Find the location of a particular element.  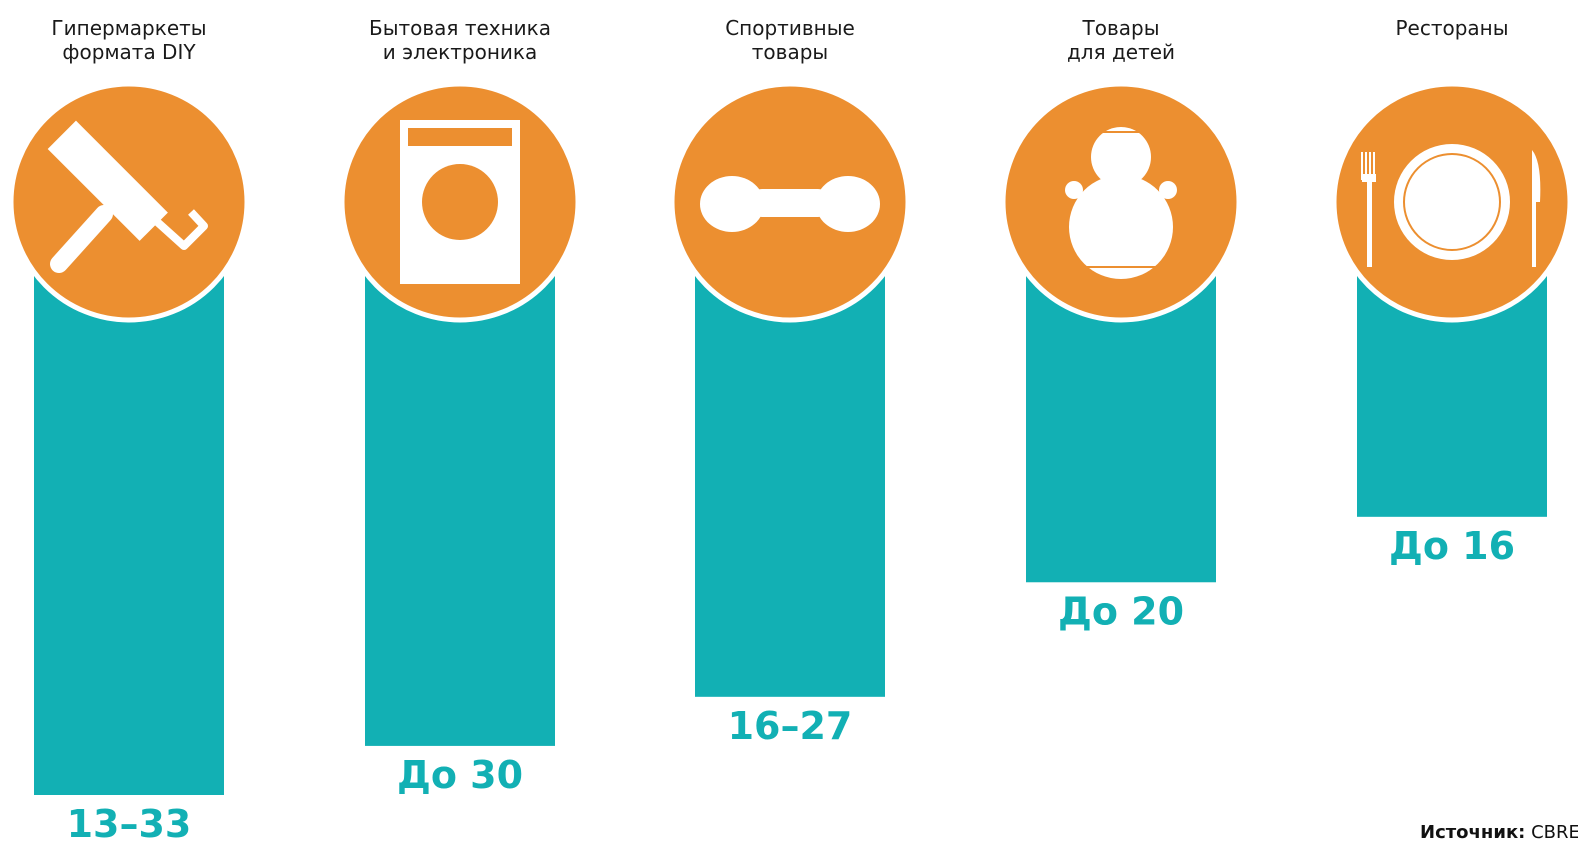

source-label: Источник: is located at coordinates (1472, 832).